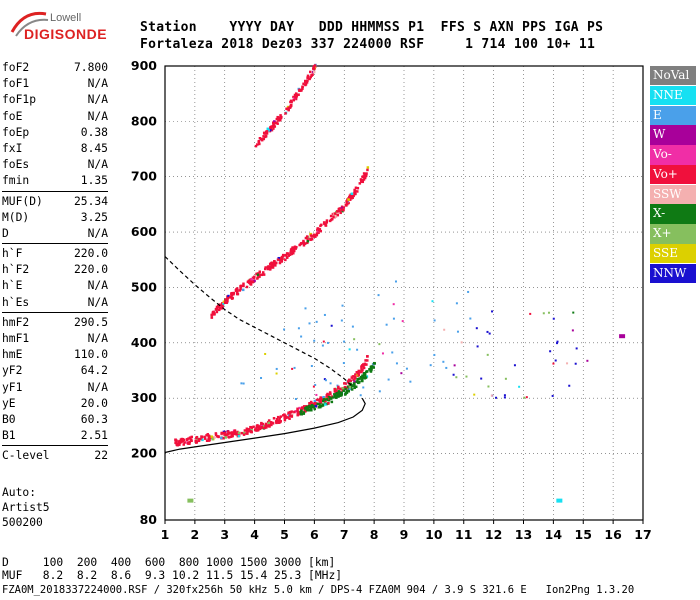 Image resolution: width=700 pixels, height=600 pixels. Describe the element at coordinates (55, 436) in the screenshot. I see `param-row: B1 2.51` at that location.